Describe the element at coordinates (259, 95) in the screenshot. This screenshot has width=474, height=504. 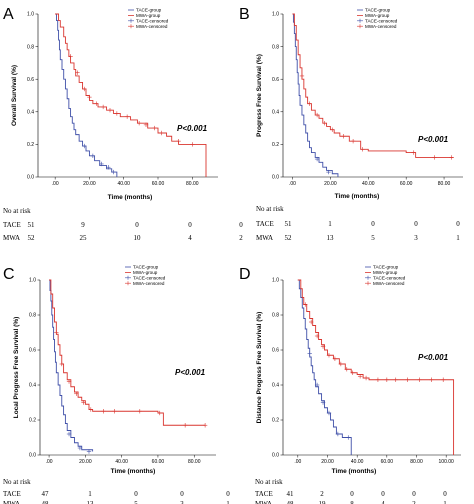
I see `y-axis-title: Progress Free Survival (%)` at that location.